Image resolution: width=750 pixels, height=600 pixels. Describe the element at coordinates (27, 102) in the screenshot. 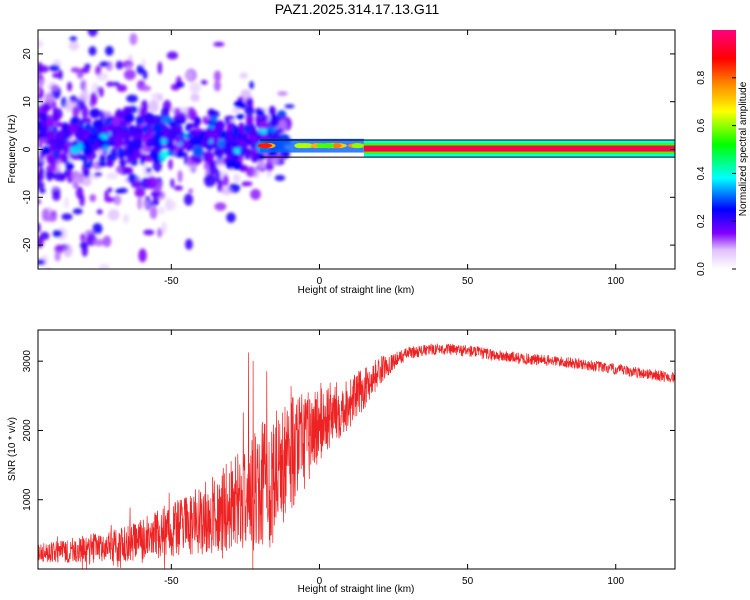

I see `spectrogram-ytick-label: 10` at that location.